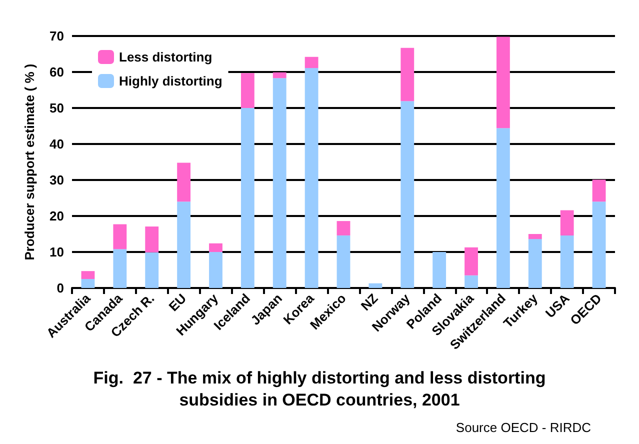 The height and width of the screenshot is (444, 639). I want to click on y-axis-title: Producer support estimate ( % ), so click(29, 162).